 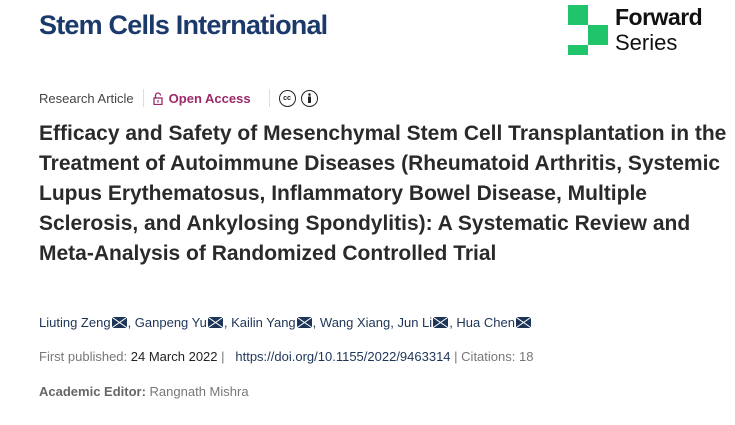 What do you see at coordinates (170, 322) in the screenshot?
I see `author-name: Ganpeng Yu` at bounding box center [170, 322].